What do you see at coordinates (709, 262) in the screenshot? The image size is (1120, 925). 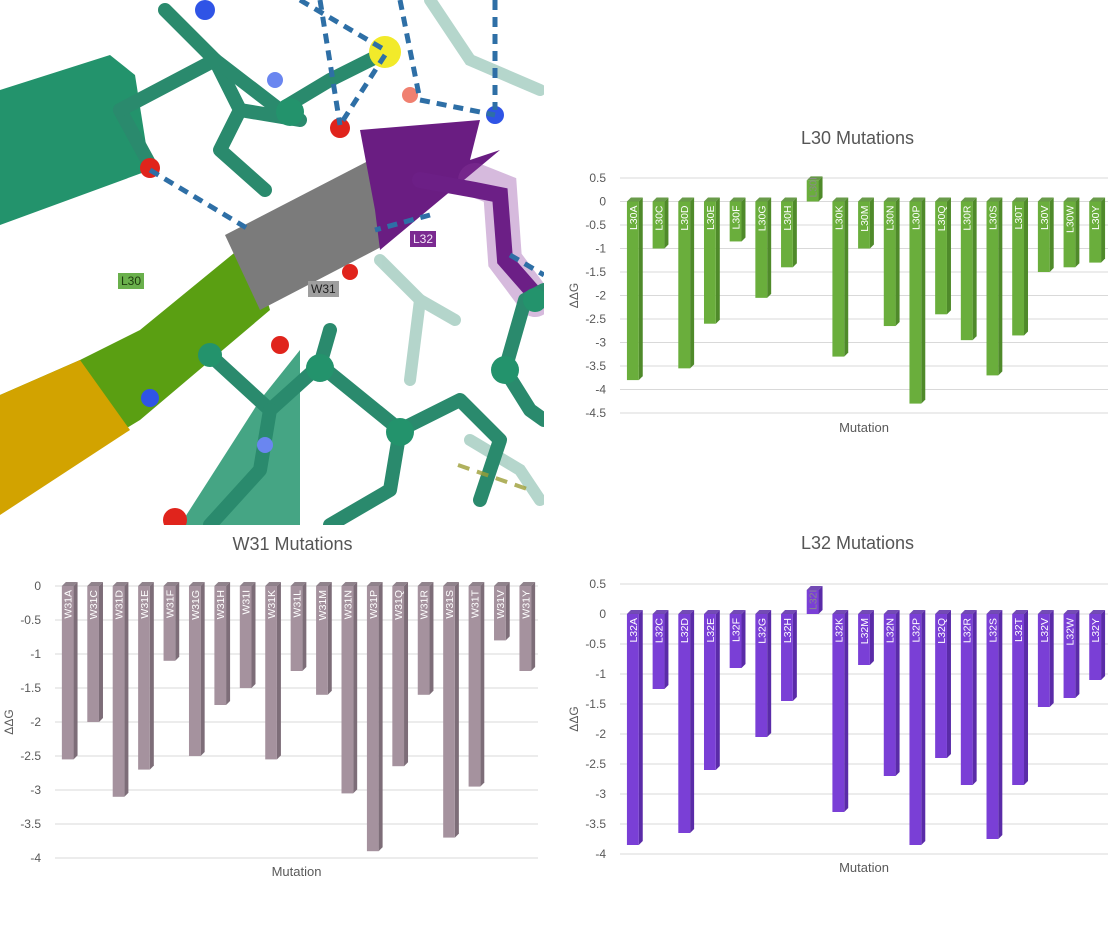 I see `bar-L30E` at bounding box center [709, 262].